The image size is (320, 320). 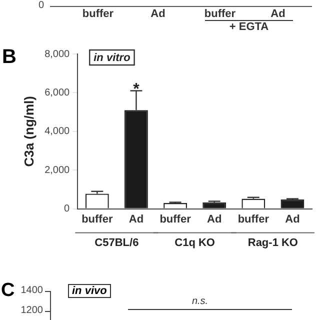 What do you see at coordinates (31, 291) in the screenshot?
I see `text: 1400` at bounding box center [31, 291].